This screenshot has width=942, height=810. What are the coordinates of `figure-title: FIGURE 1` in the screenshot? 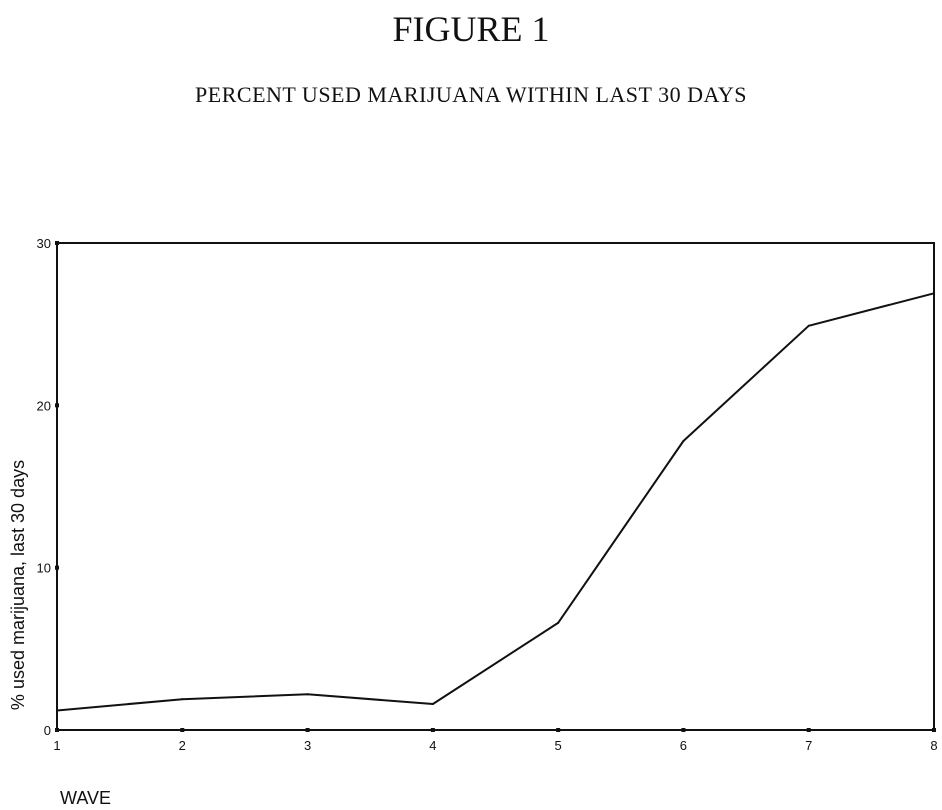 It's located at (471, 29).